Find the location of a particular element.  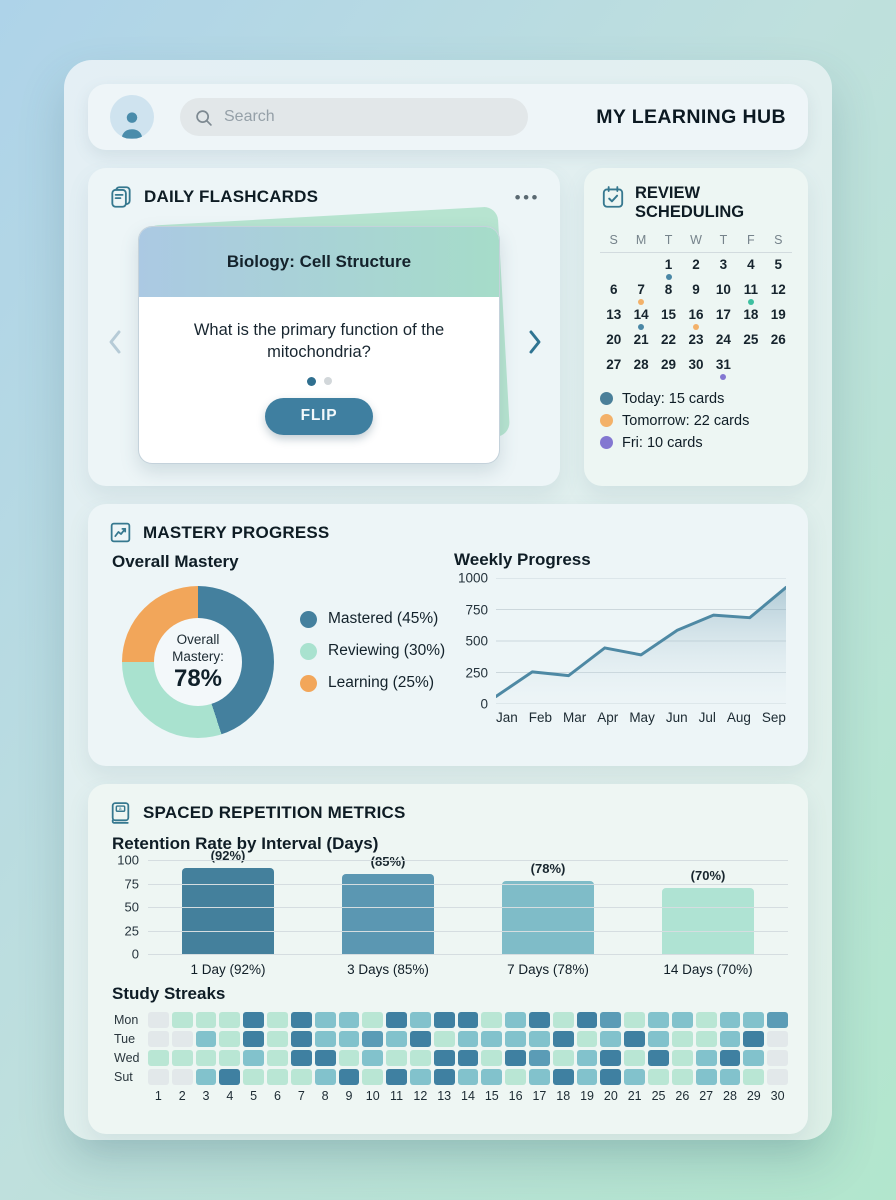

flashcards-menu-button: ••• is located at coordinates (527, 197).